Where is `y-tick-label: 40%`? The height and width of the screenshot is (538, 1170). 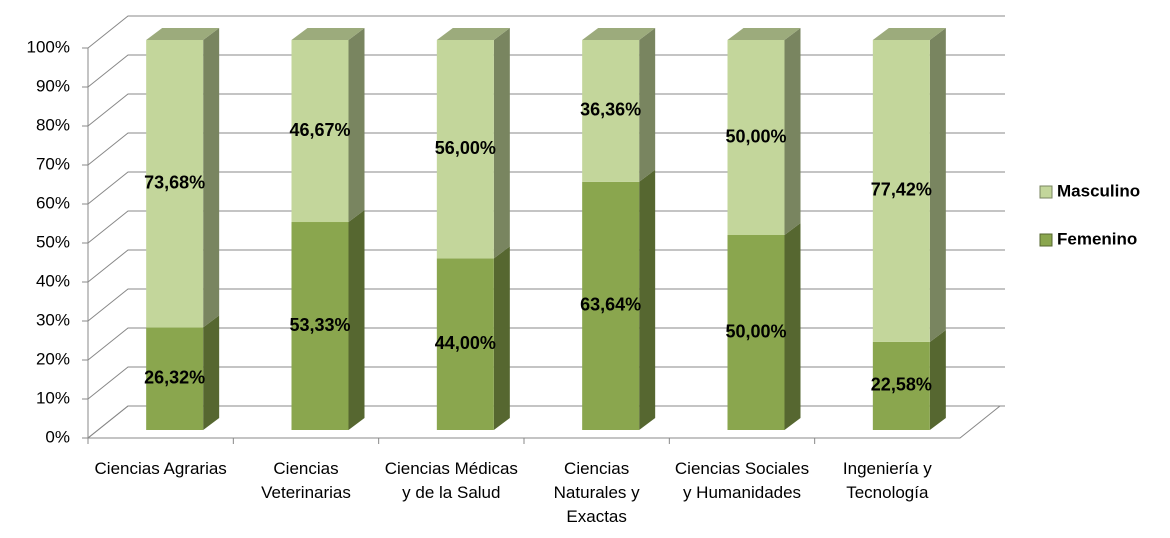
y-tick-label: 40% is located at coordinates (53, 280).